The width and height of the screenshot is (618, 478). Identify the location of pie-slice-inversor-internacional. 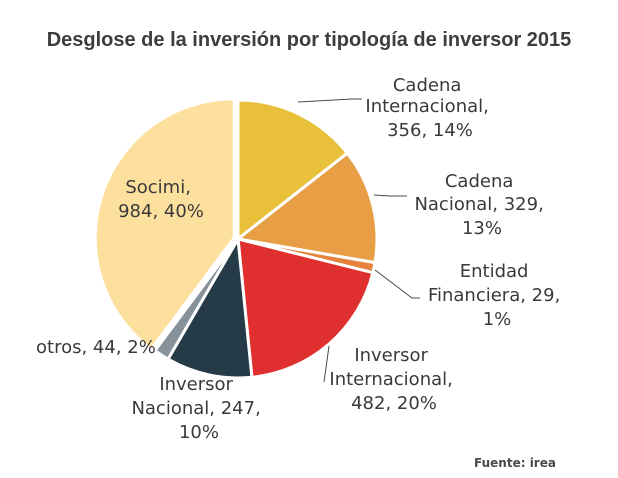
(305, 308).